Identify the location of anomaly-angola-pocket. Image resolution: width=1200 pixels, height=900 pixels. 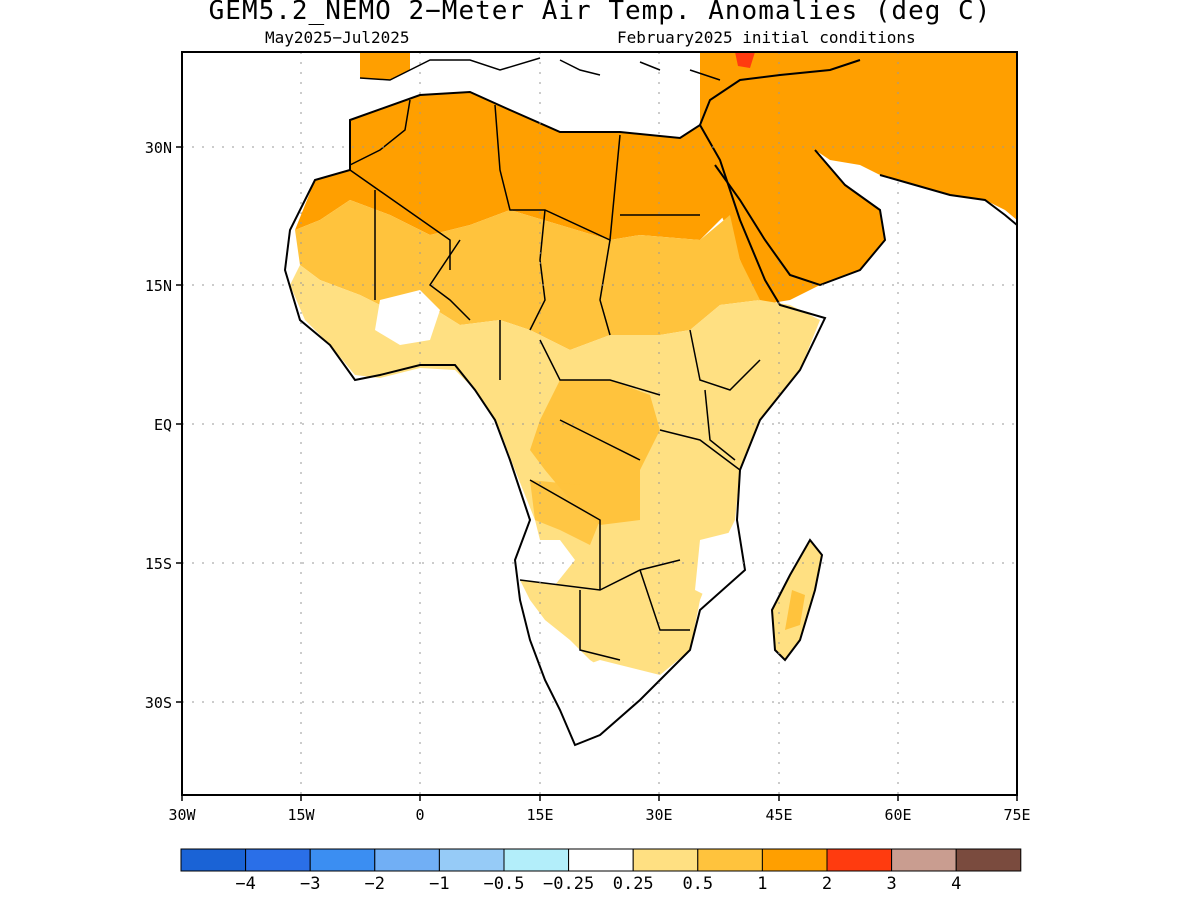
(565, 512).